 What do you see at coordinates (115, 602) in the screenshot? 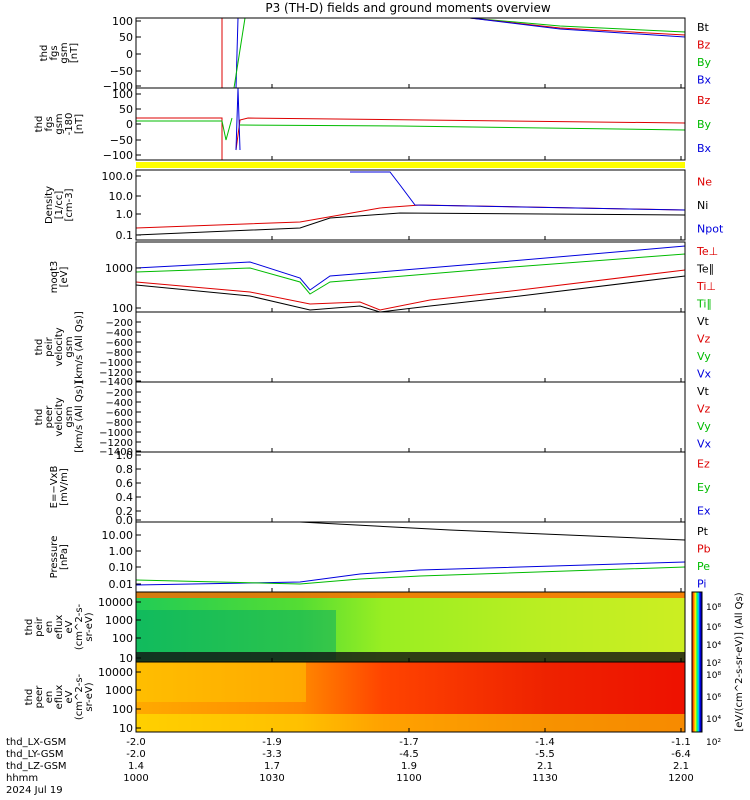
I see `y-tick-label: 10000` at bounding box center [115, 602].